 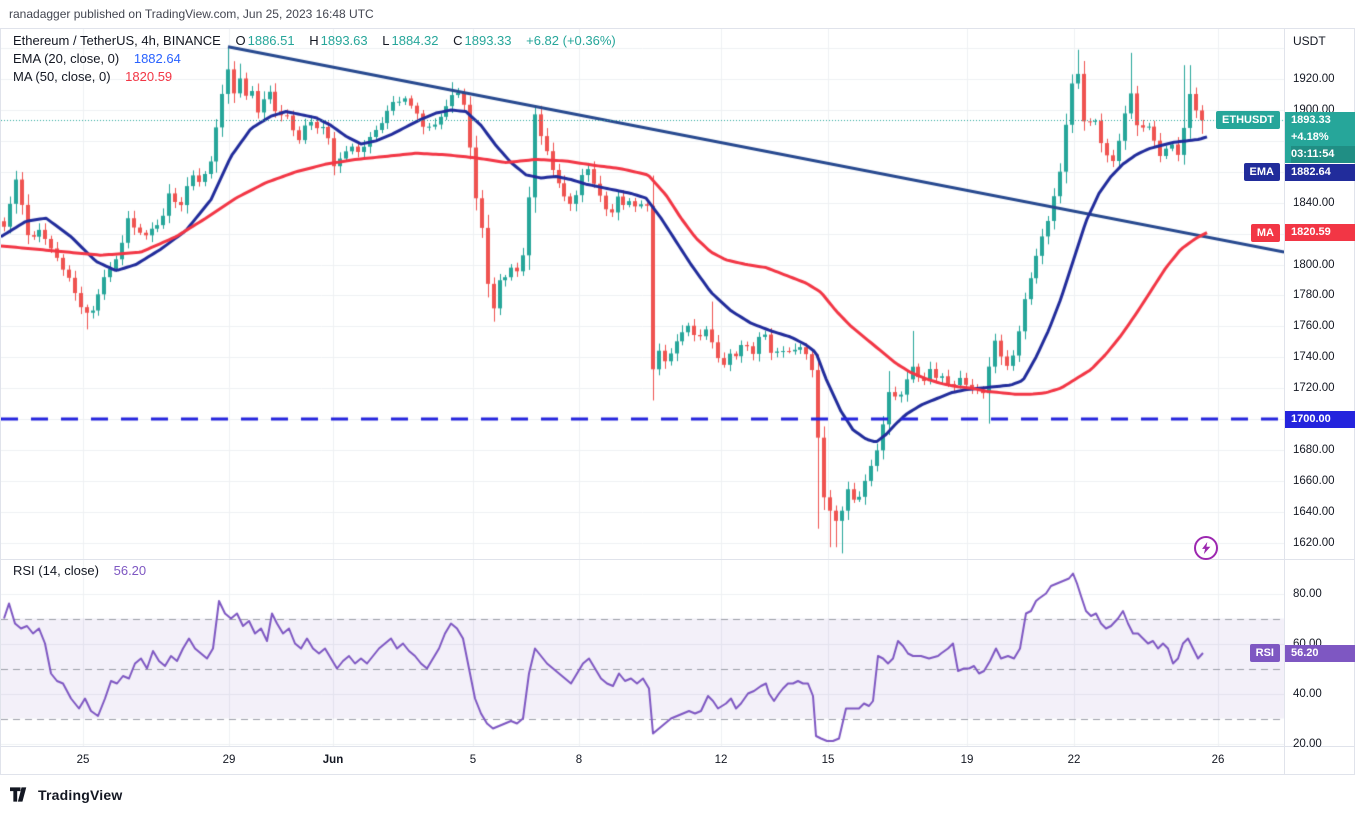 I want to click on price-axis-label: 1780.00, so click(x=1314, y=295).